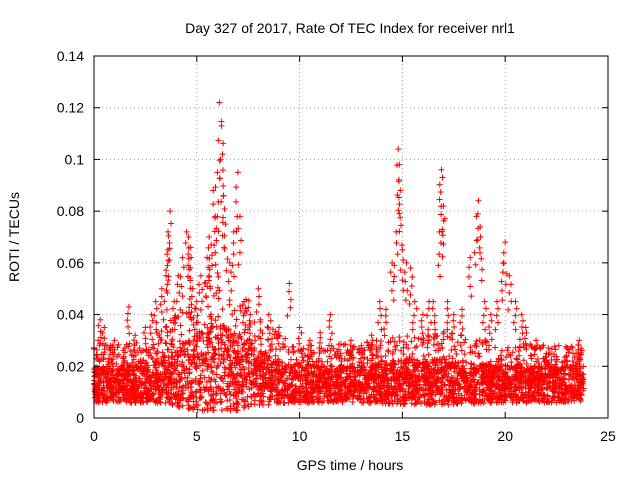 This screenshot has height=480, width=640. I want to click on x-tick-label: 0, so click(94, 436).